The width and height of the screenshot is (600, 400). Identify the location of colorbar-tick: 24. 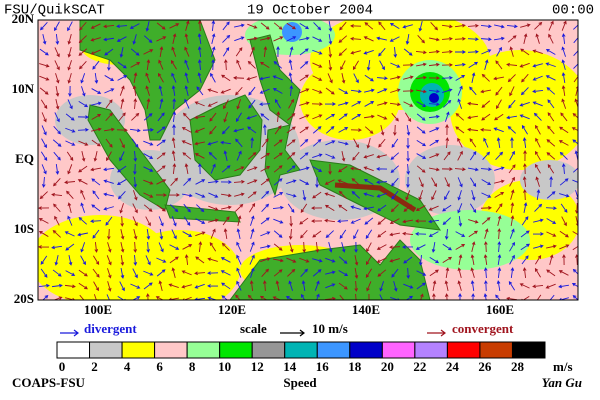
(453, 366).